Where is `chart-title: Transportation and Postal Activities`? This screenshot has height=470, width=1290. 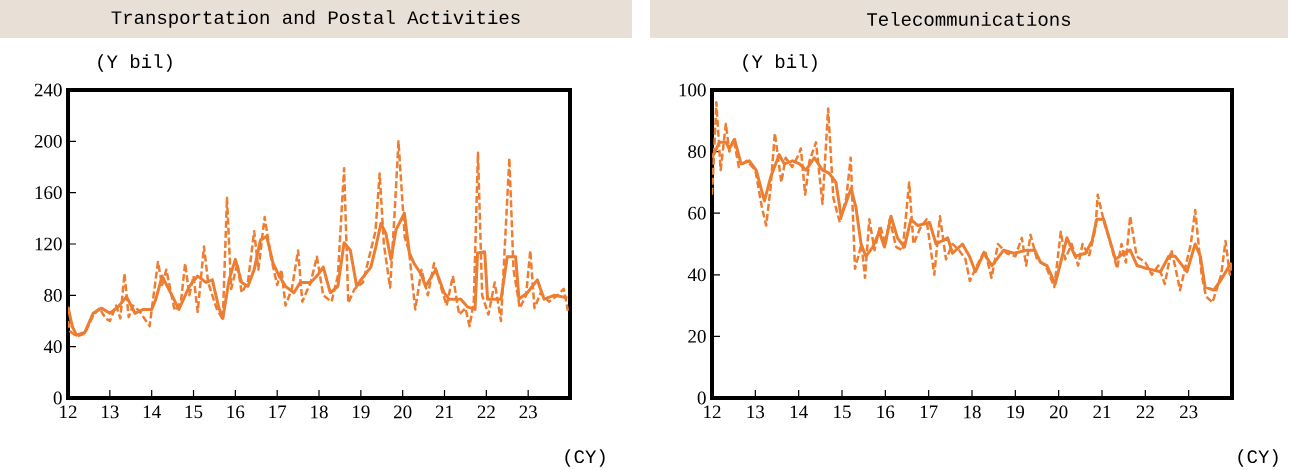
chart-title: Transportation and Postal Activities is located at coordinates (315, 19).